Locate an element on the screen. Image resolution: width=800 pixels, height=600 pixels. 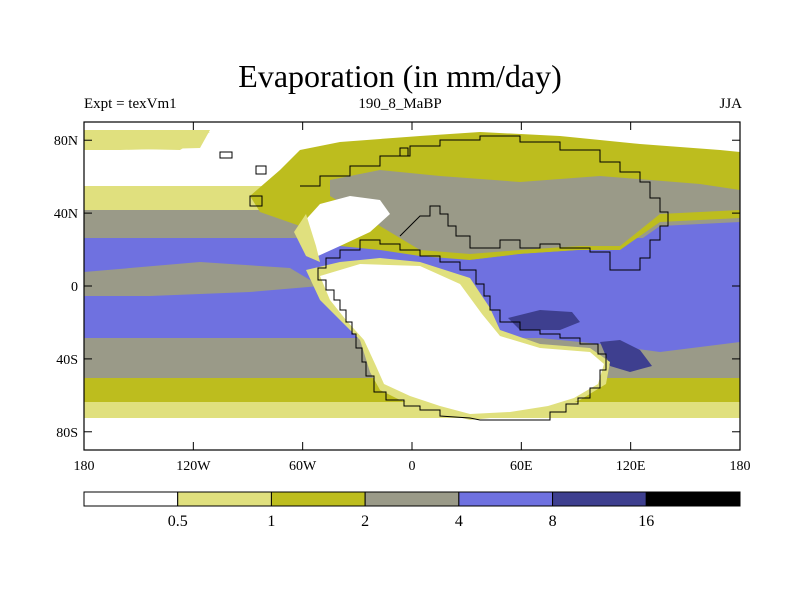
x-tick-label: 0 is located at coordinates (412, 466).